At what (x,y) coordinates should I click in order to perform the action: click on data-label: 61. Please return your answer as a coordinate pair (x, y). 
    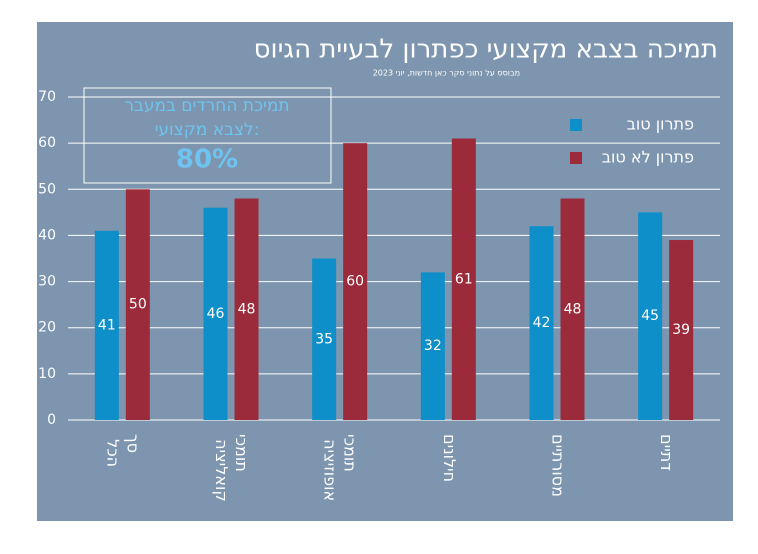
    Looking at the image, I should click on (464, 279).